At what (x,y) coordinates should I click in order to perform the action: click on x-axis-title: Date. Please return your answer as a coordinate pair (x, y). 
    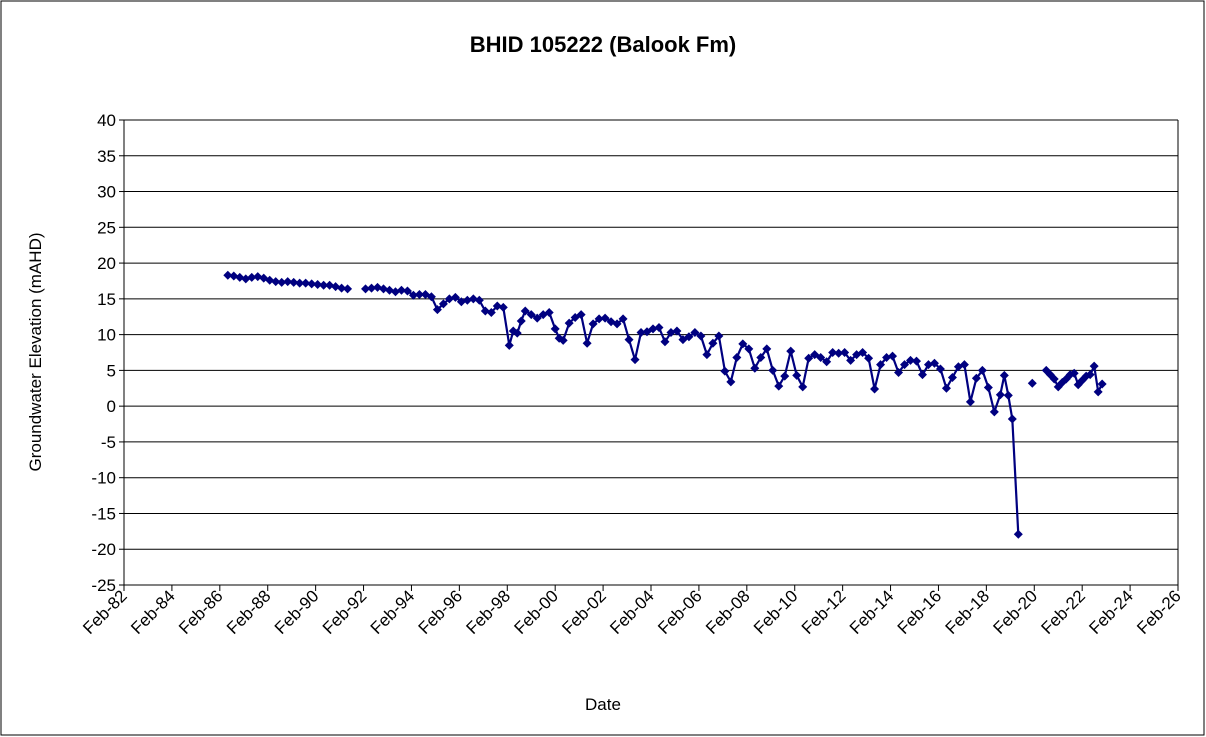
    Looking at the image, I should click on (603, 704).